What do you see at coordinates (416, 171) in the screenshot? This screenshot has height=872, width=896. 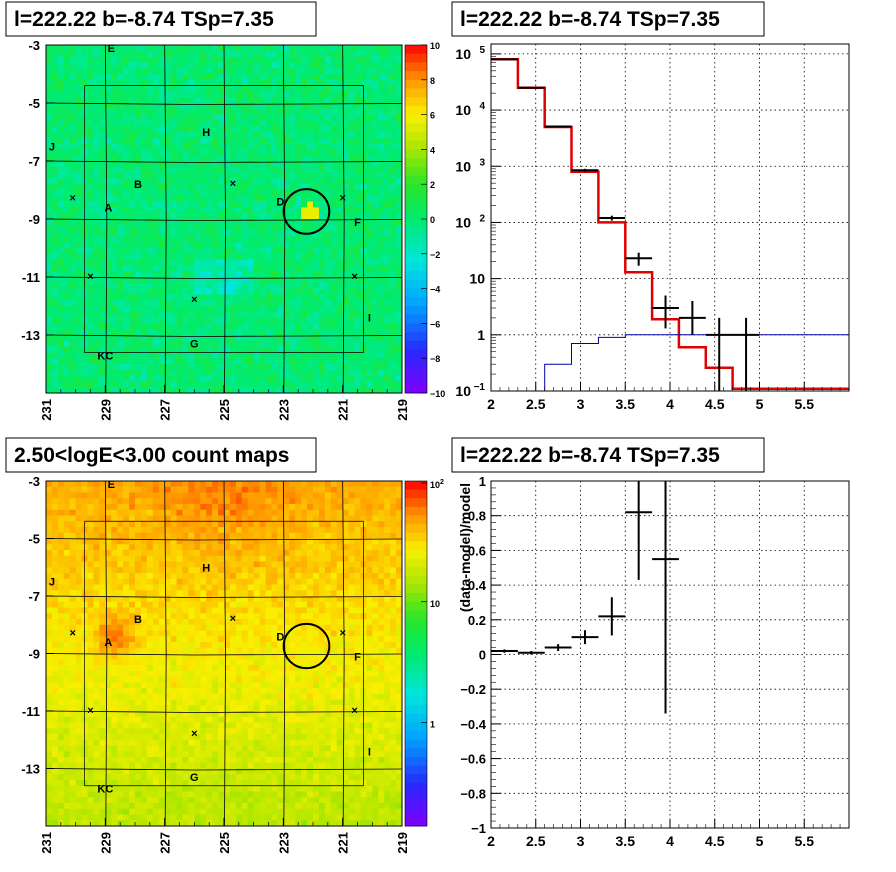 I see `colorbar-swatch` at bounding box center [416, 171].